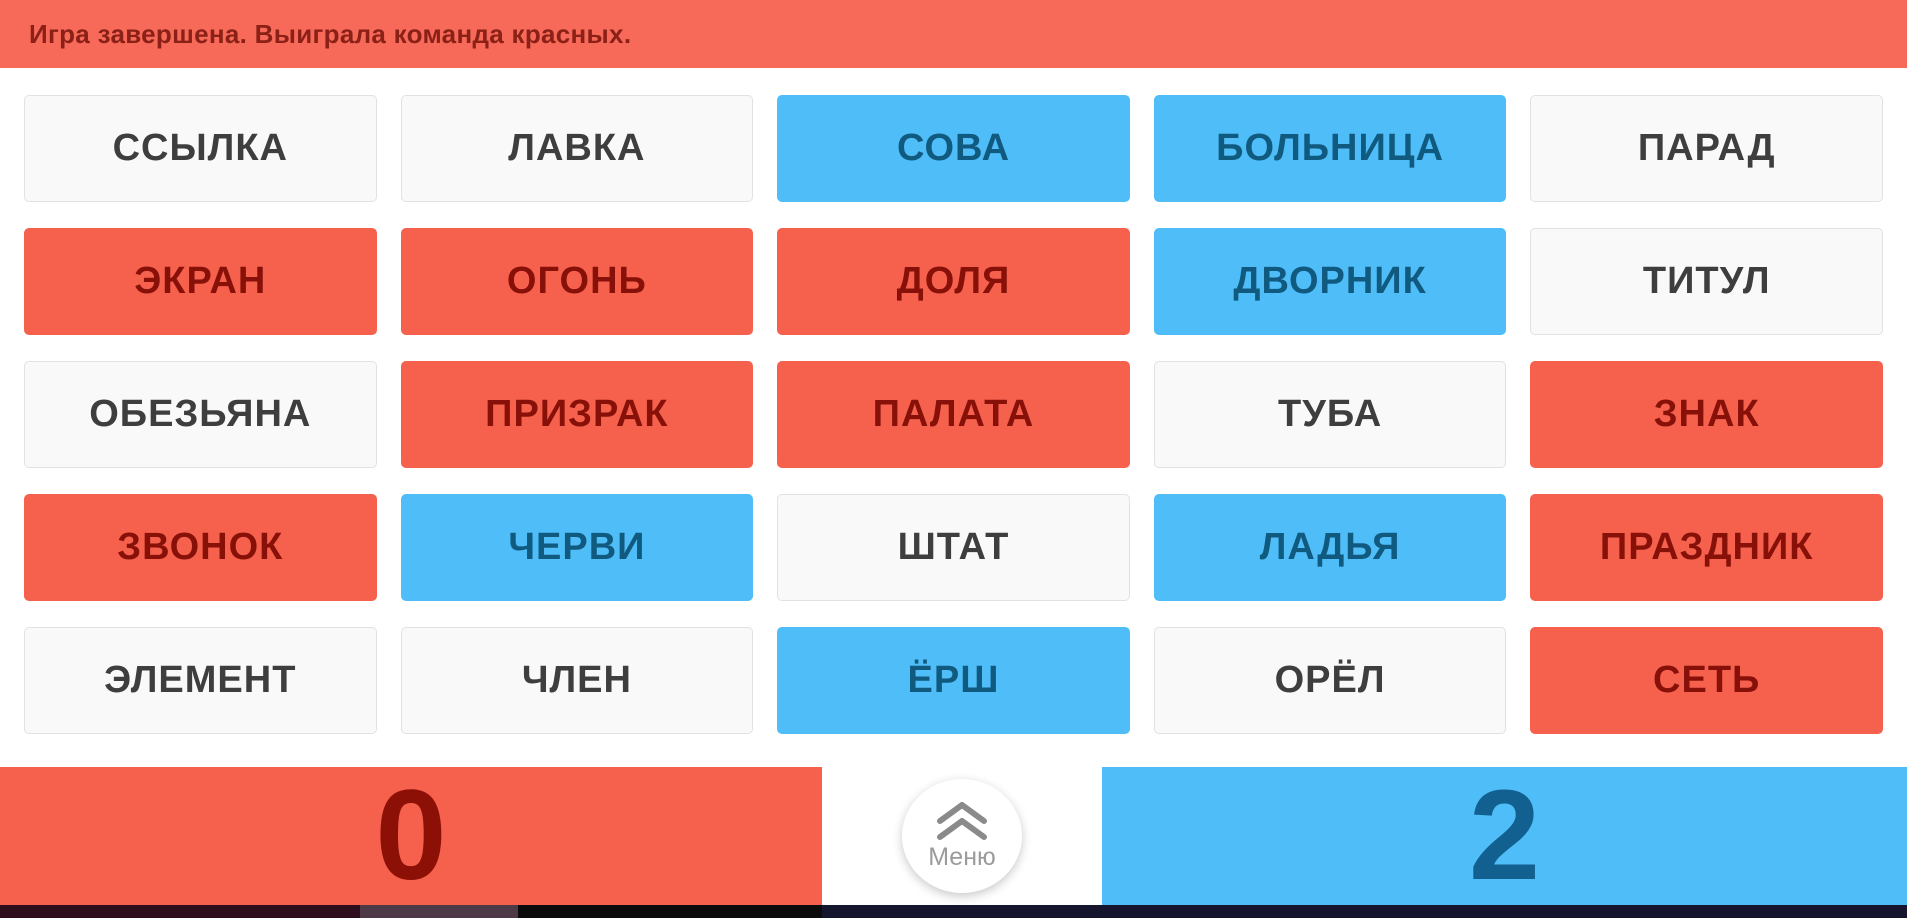 The width and height of the screenshot is (1907, 918). I want to click on word-card: ЧЕРВИ, so click(577, 547).